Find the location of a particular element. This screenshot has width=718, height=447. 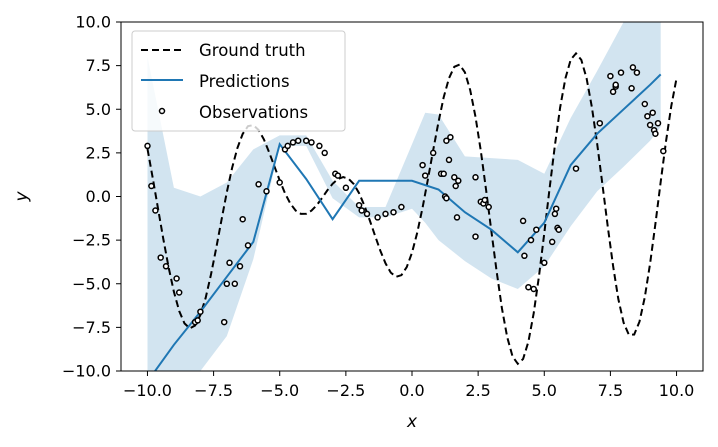

x-tick-label: −5.0 is located at coordinates (279, 390).